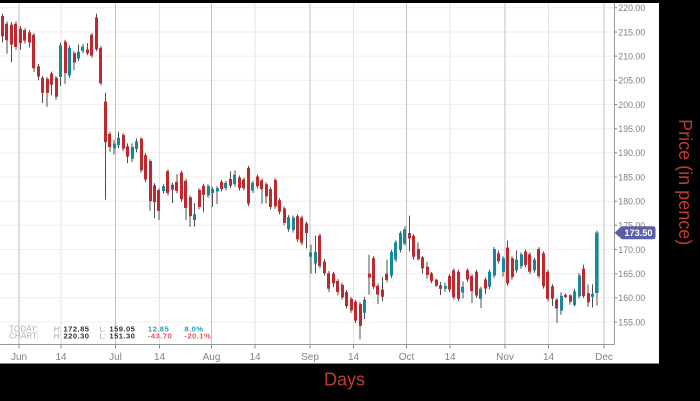 This screenshot has width=700, height=401. What do you see at coordinates (631, 298) in the screenshot?
I see `svg-text: 160.00` at bounding box center [631, 298].